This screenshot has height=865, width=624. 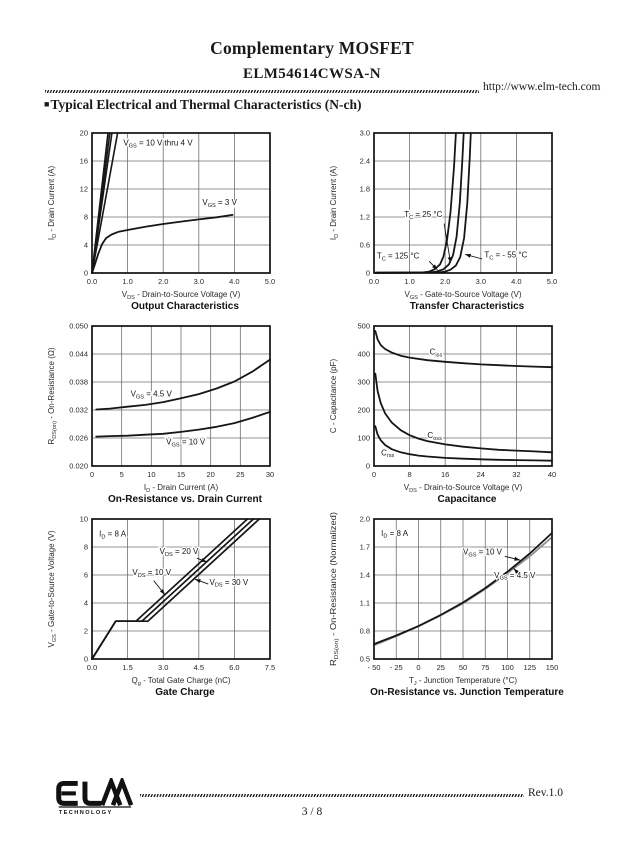 What do you see at coordinates (334, 589) in the screenshot?
I see `y-axis-label: RDS(on) - On-Resistance (Normalized)` at bounding box center [334, 589].